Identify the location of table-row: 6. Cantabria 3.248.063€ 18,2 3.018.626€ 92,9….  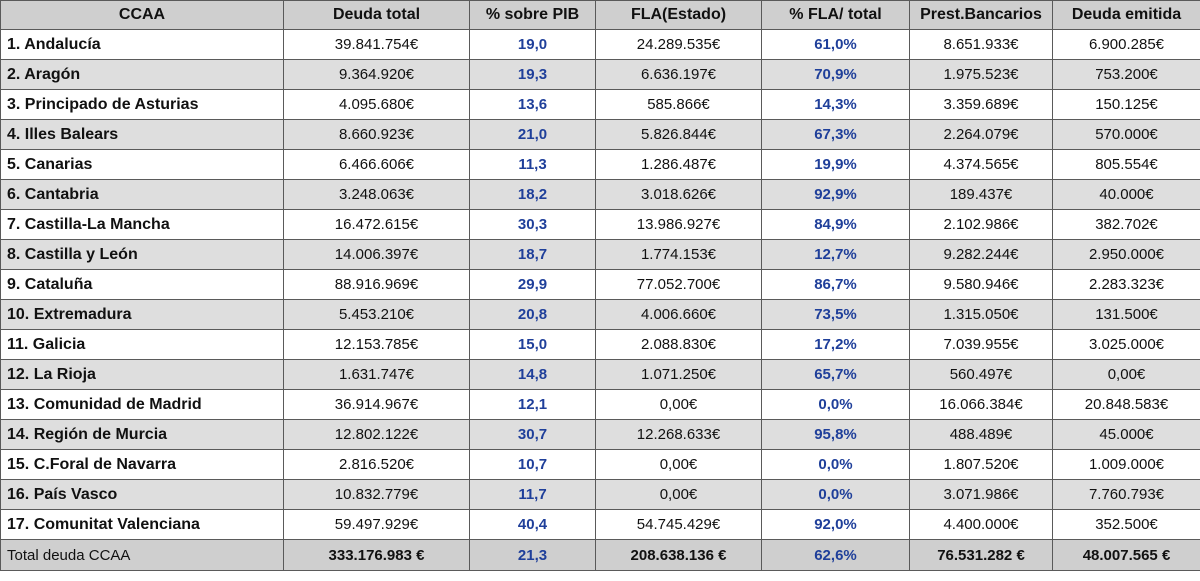
(600, 194).